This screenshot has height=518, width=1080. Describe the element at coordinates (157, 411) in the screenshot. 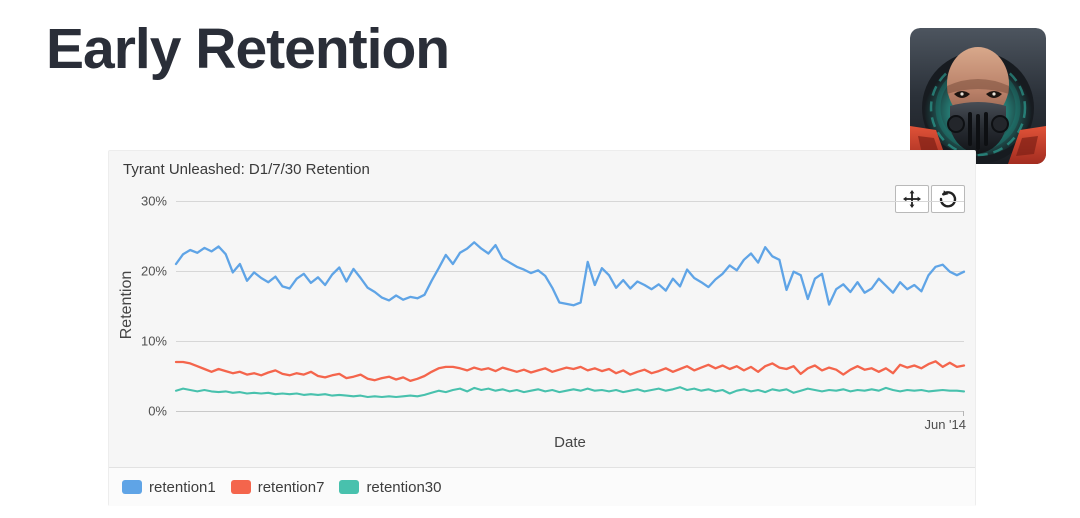

I see `y-tick-0: 0%` at that location.